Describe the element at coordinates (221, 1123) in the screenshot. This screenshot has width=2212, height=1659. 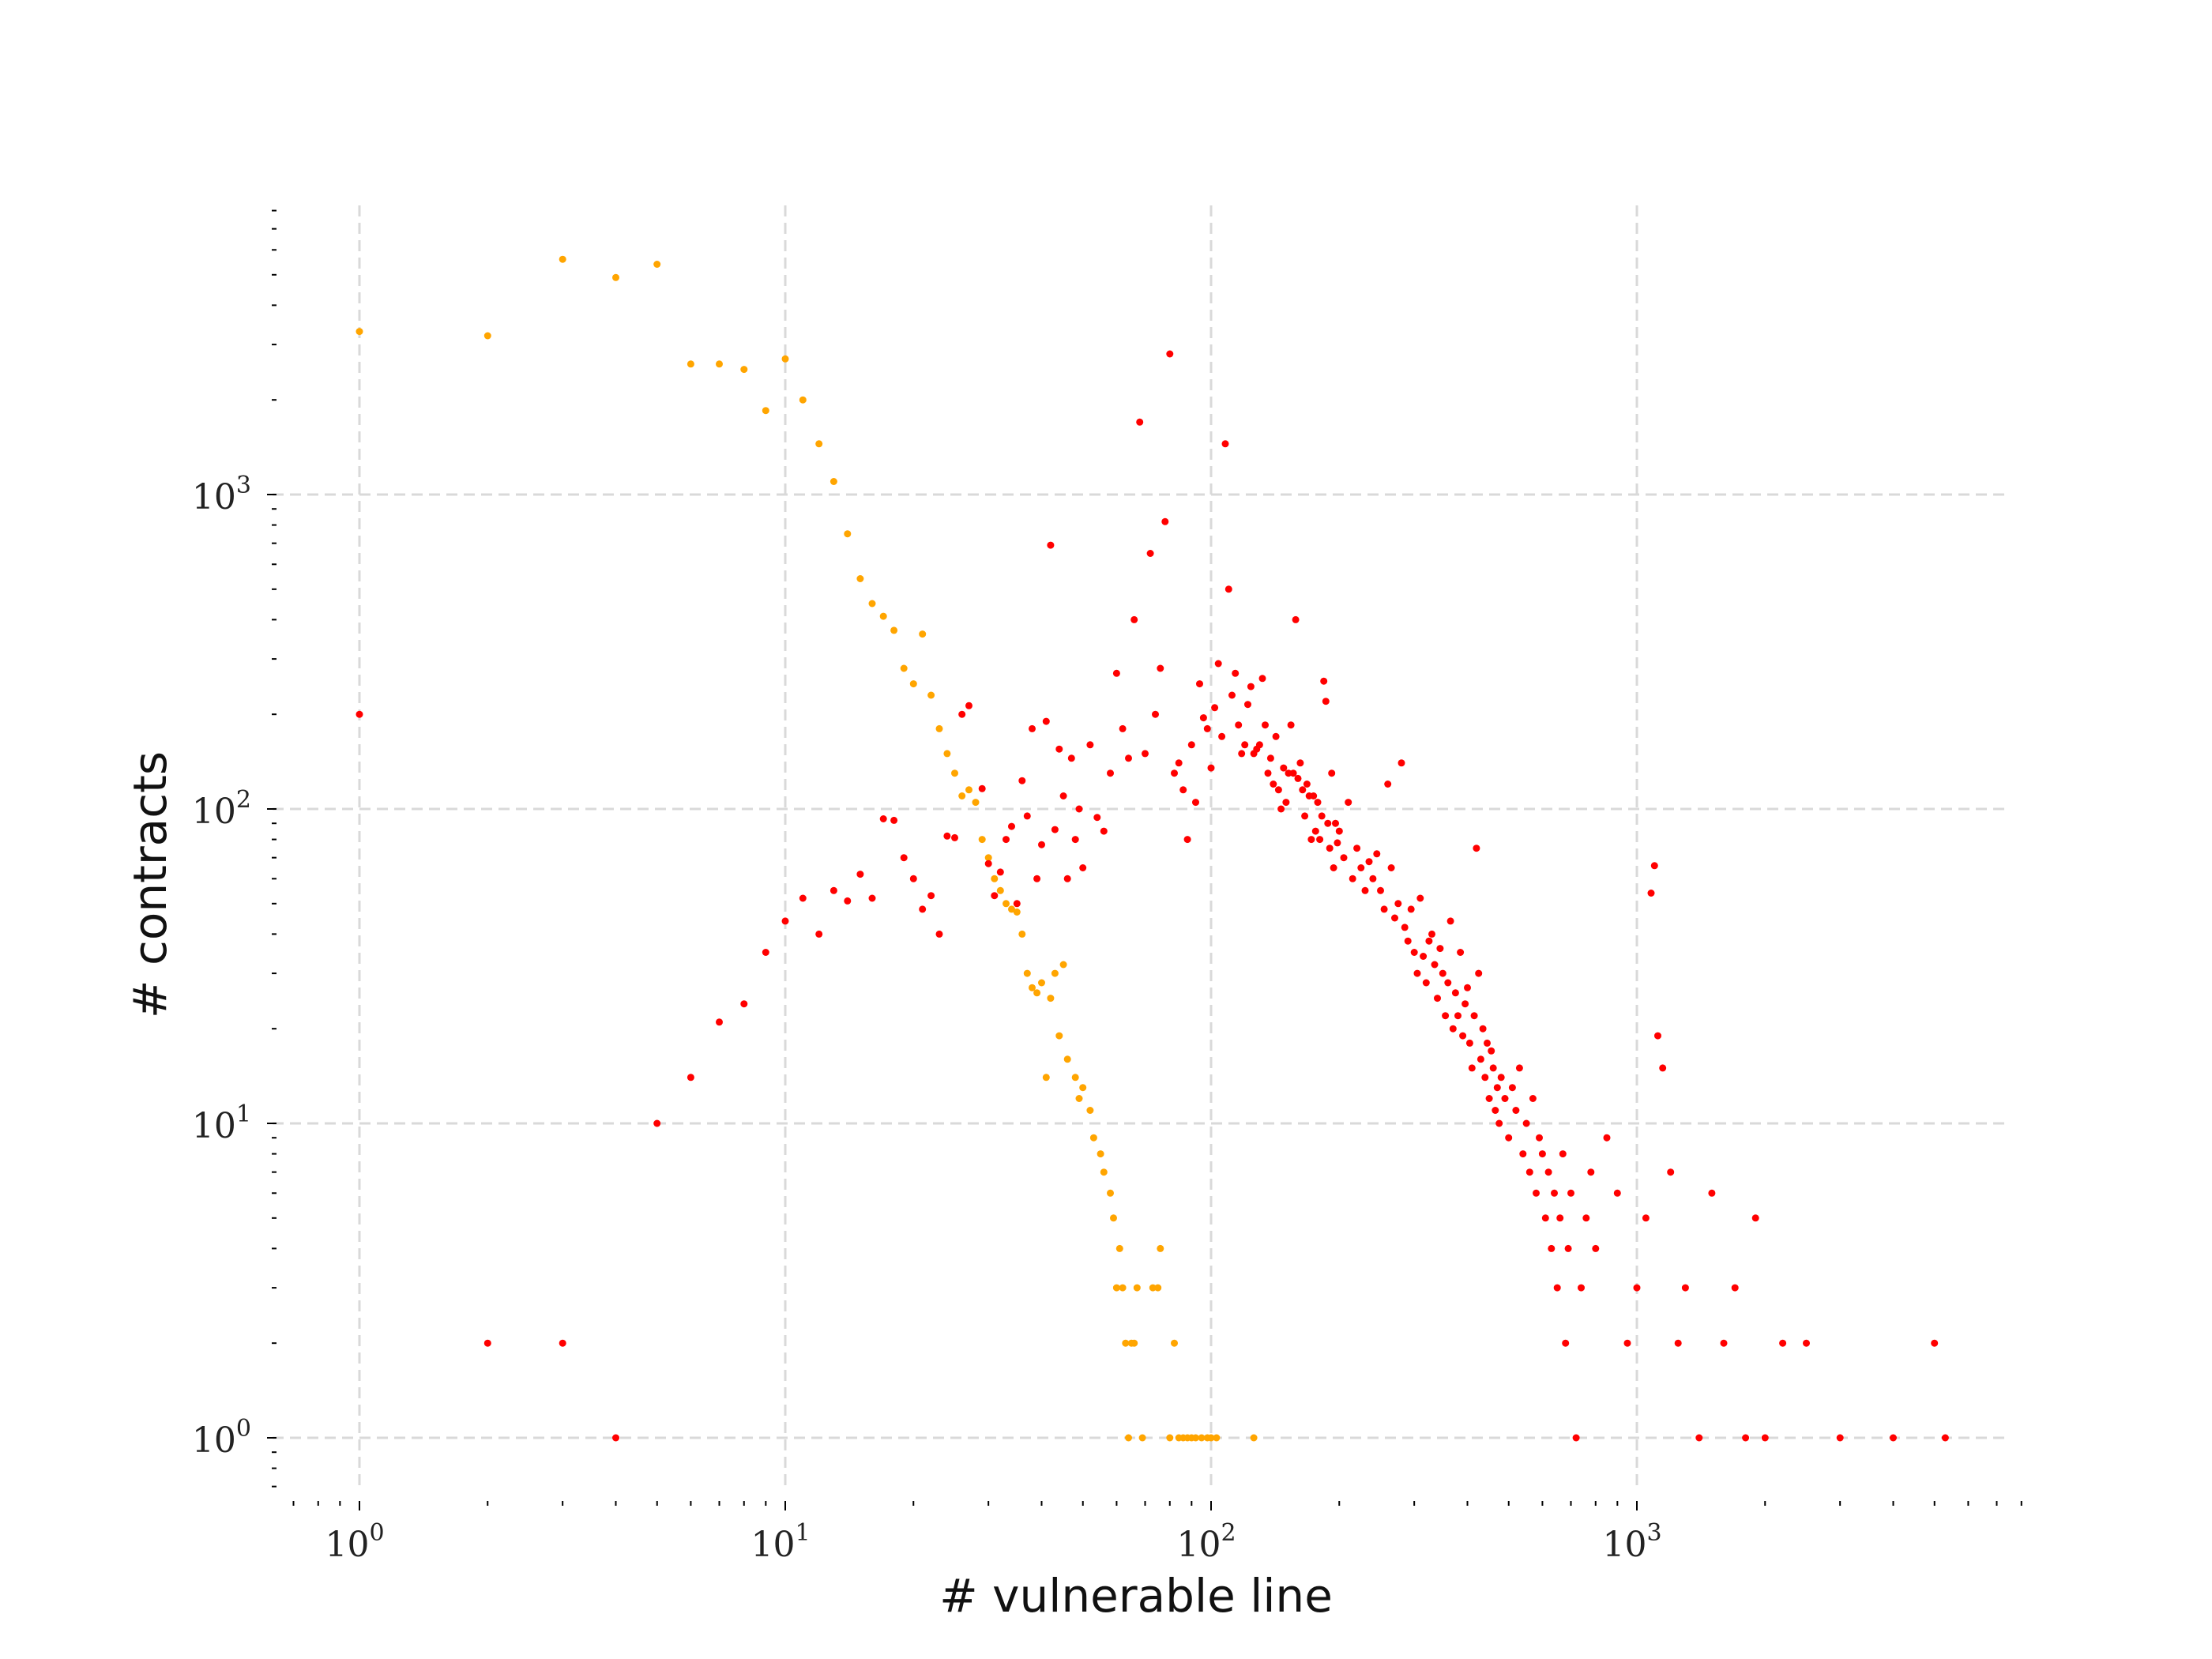
I see `y-tick-label: 10¹` at that location.